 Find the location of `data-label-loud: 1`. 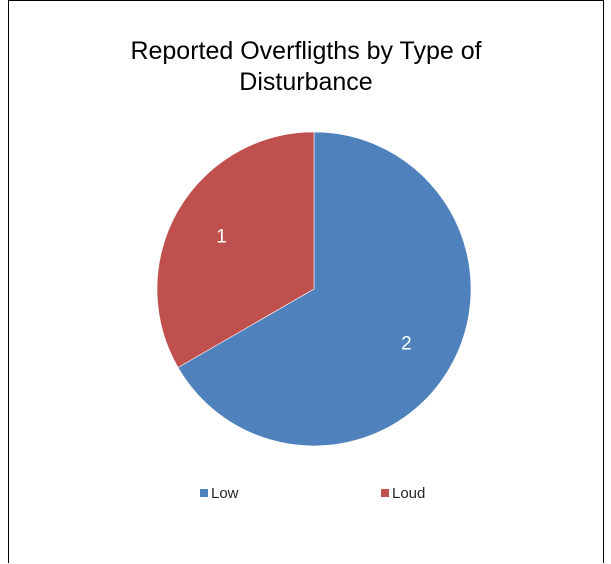

data-label-loud: 1 is located at coordinates (221, 237).